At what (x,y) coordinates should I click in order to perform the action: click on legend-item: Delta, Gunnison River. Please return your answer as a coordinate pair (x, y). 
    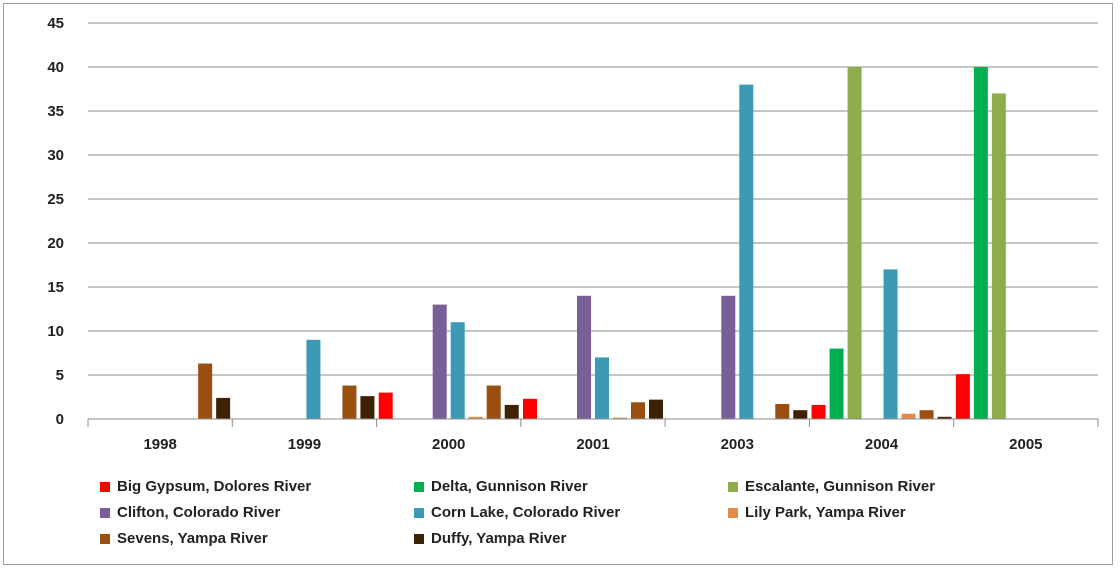
    Looking at the image, I should click on (569, 486).